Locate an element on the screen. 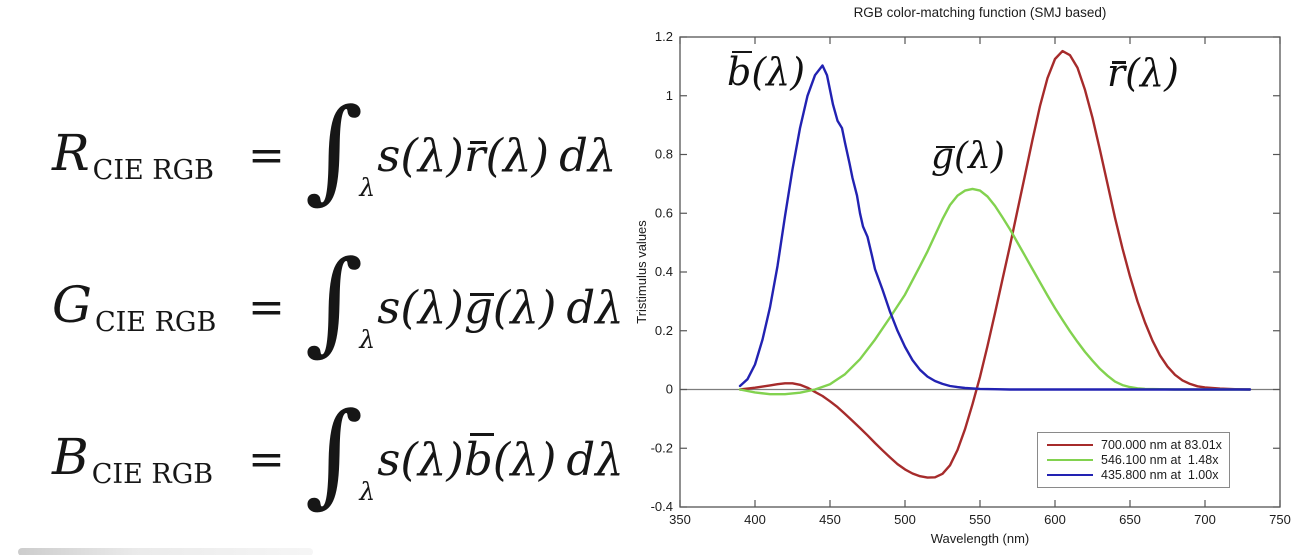 The image size is (1299, 555). y-tick-label: 0.4 is located at coordinates (664, 271).